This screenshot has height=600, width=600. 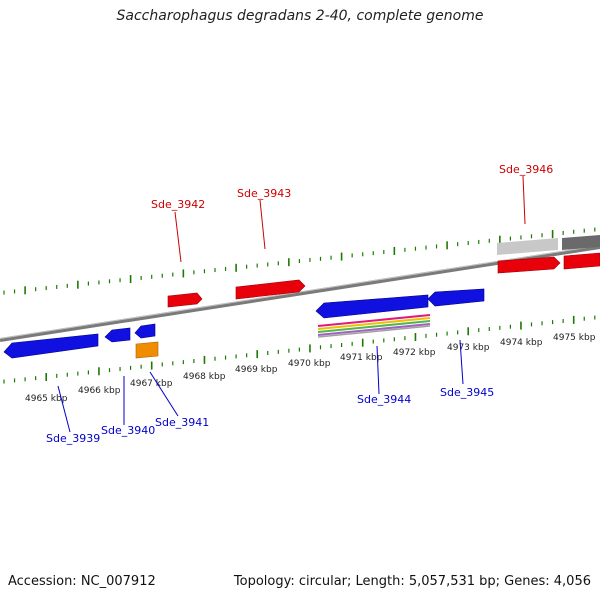 I want to click on protein-domain-stripes, so click(x=374, y=326).